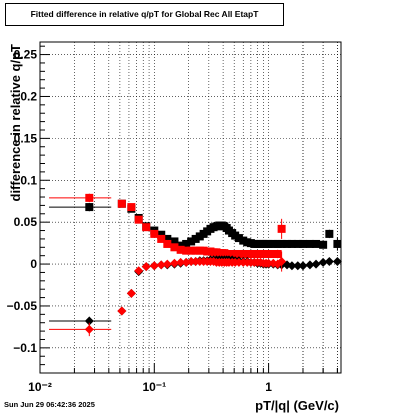 This screenshot has height=414, width=400. Describe the element at coordinates (28, 96) in the screenshot. I see `y-tick-label: 0.2` at that location.